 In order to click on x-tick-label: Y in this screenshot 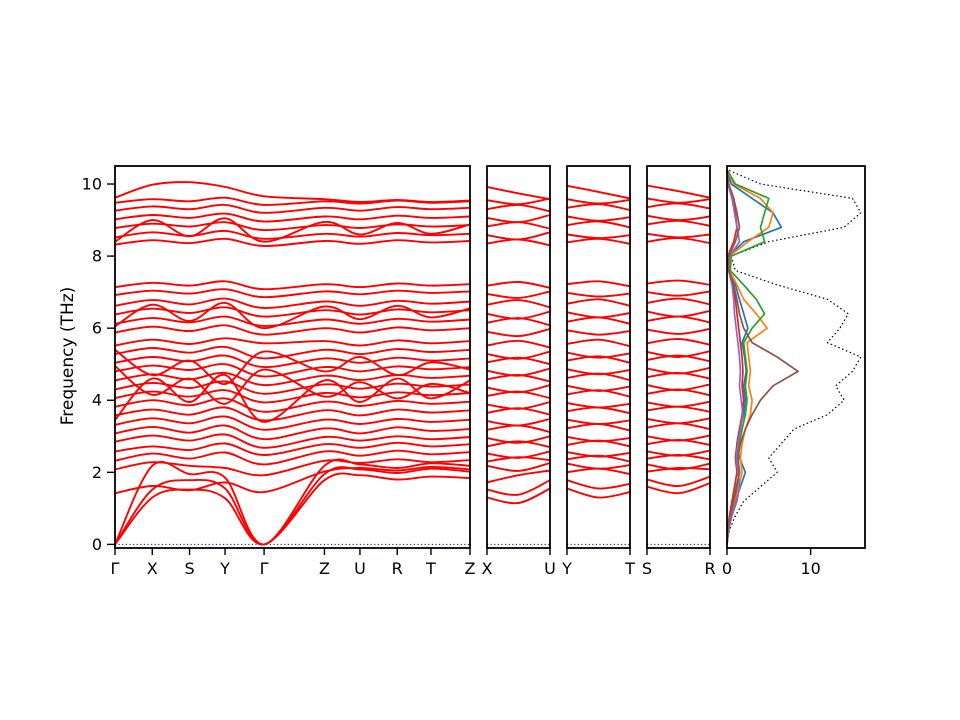, I will do `click(224, 568)`.